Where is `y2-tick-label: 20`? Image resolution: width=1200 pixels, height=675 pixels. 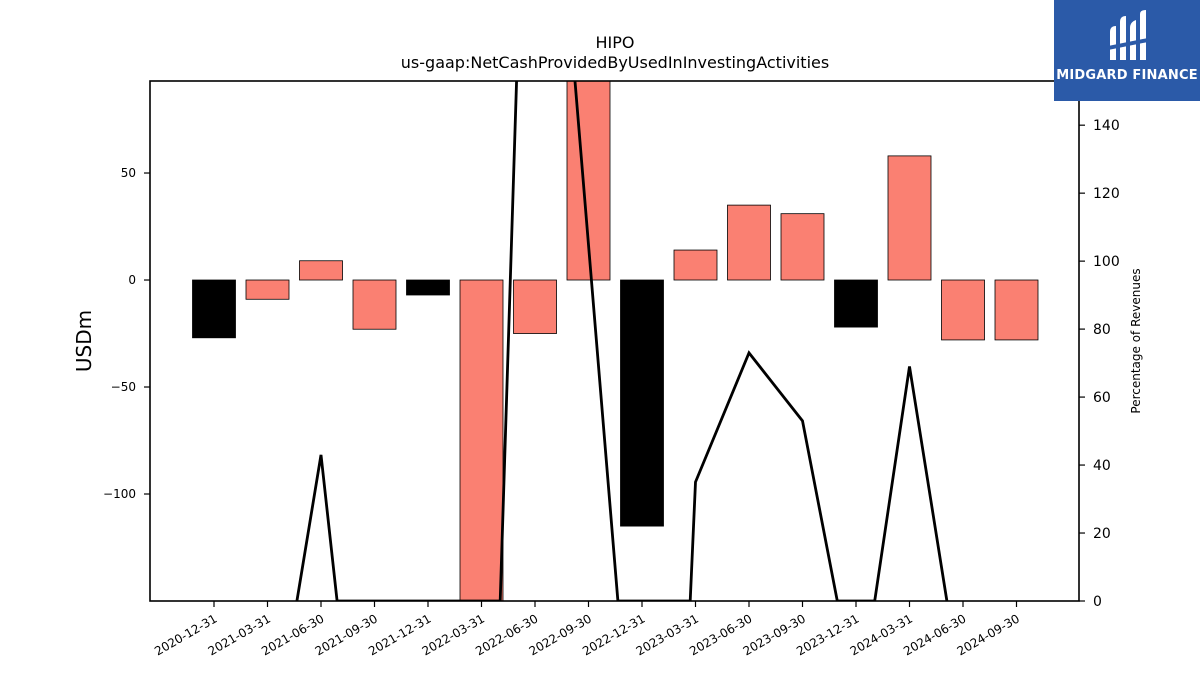 y2-tick-label: 20 is located at coordinates (1102, 534).